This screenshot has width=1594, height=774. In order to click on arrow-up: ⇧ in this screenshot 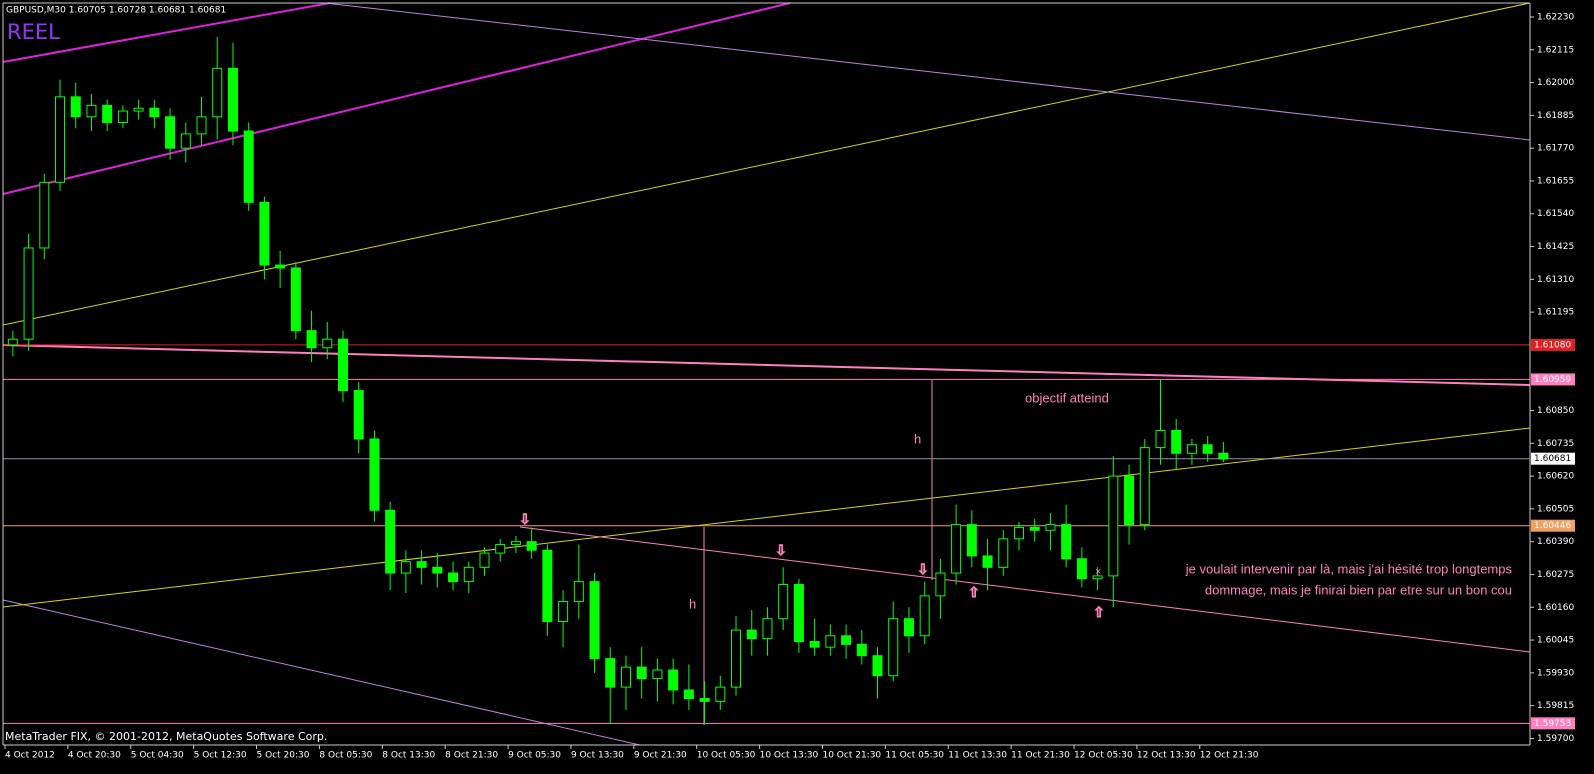, I will do `click(1099, 613)`.